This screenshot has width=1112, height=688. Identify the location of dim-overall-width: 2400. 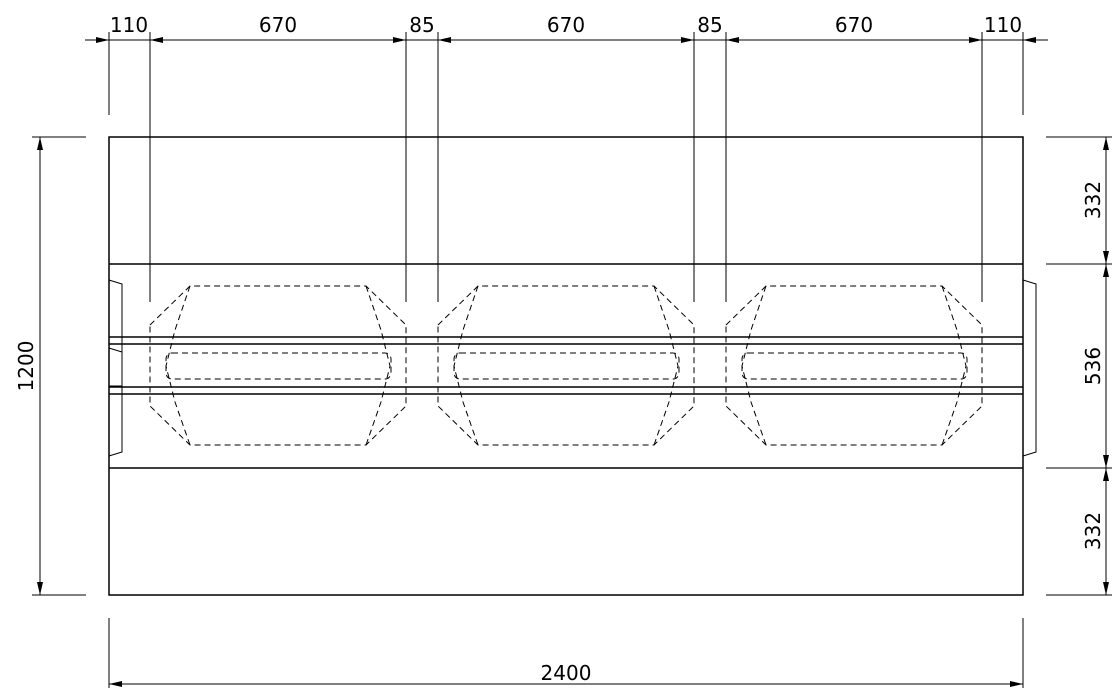
(566, 673).